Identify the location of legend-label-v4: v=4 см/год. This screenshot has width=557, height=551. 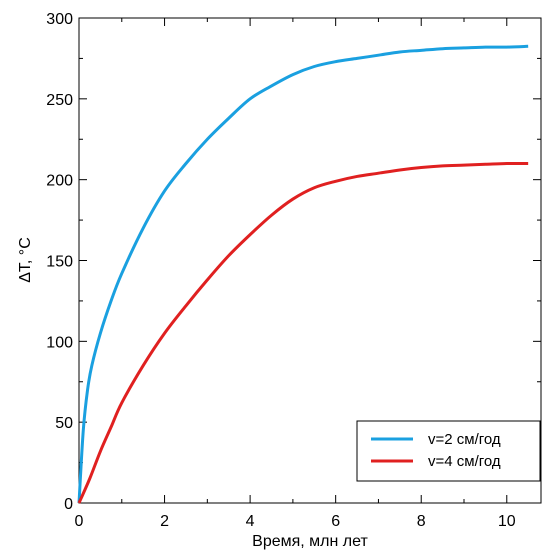
(464, 461).